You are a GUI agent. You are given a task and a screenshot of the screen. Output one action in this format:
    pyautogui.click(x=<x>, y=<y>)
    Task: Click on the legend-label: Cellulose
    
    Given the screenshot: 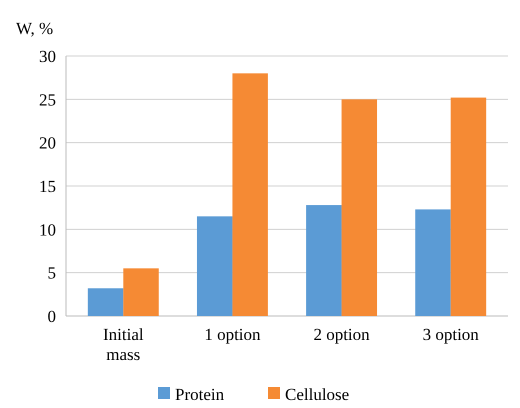 What is the action you would take?
    pyautogui.click(x=317, y=394)
    